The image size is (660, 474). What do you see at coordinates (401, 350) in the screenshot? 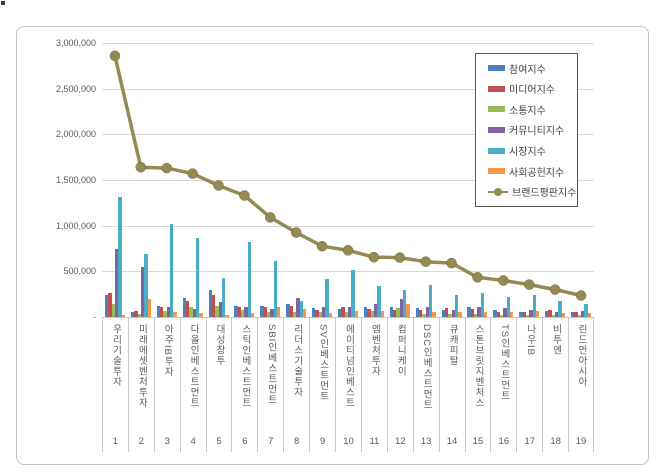
I see `category-label: 컴퍼니케이` at bounding box center [401, 350].